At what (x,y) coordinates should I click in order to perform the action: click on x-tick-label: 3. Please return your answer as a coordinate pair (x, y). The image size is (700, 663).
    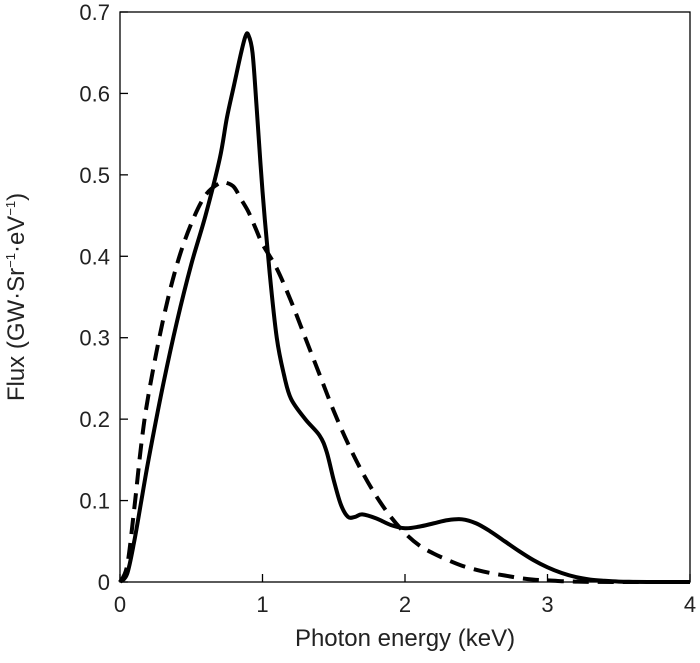
    Looking at the image, I should click on (547, 604).